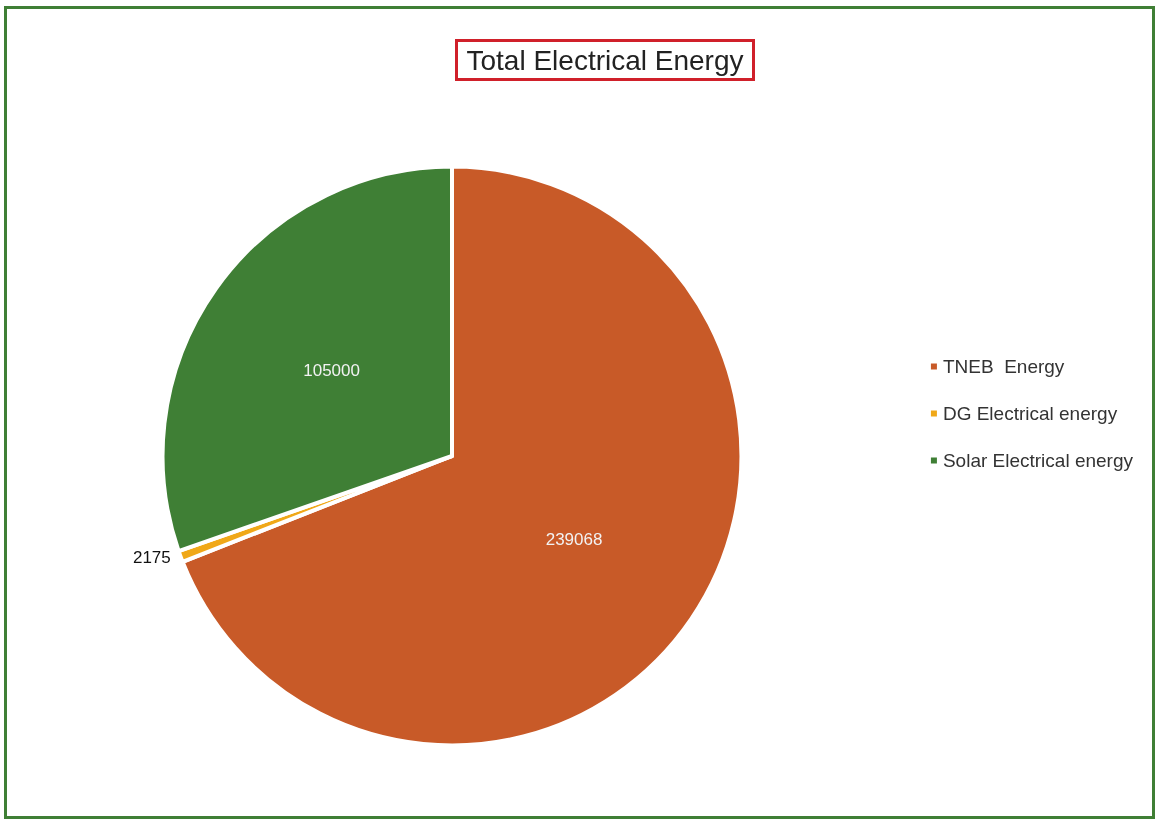 This screenshot has height=827, width=1163. I want to click on data-label: 2175, so click(151, 558).